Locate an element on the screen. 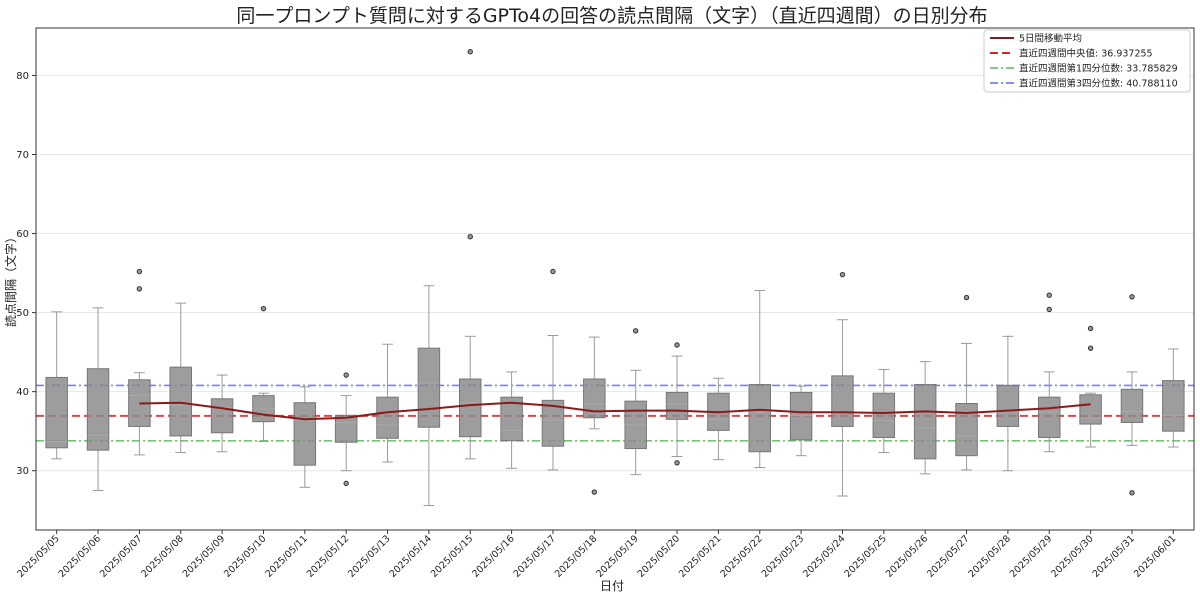  x-tick-label: 2025/05/29 is located at coordinates (1031, 556).